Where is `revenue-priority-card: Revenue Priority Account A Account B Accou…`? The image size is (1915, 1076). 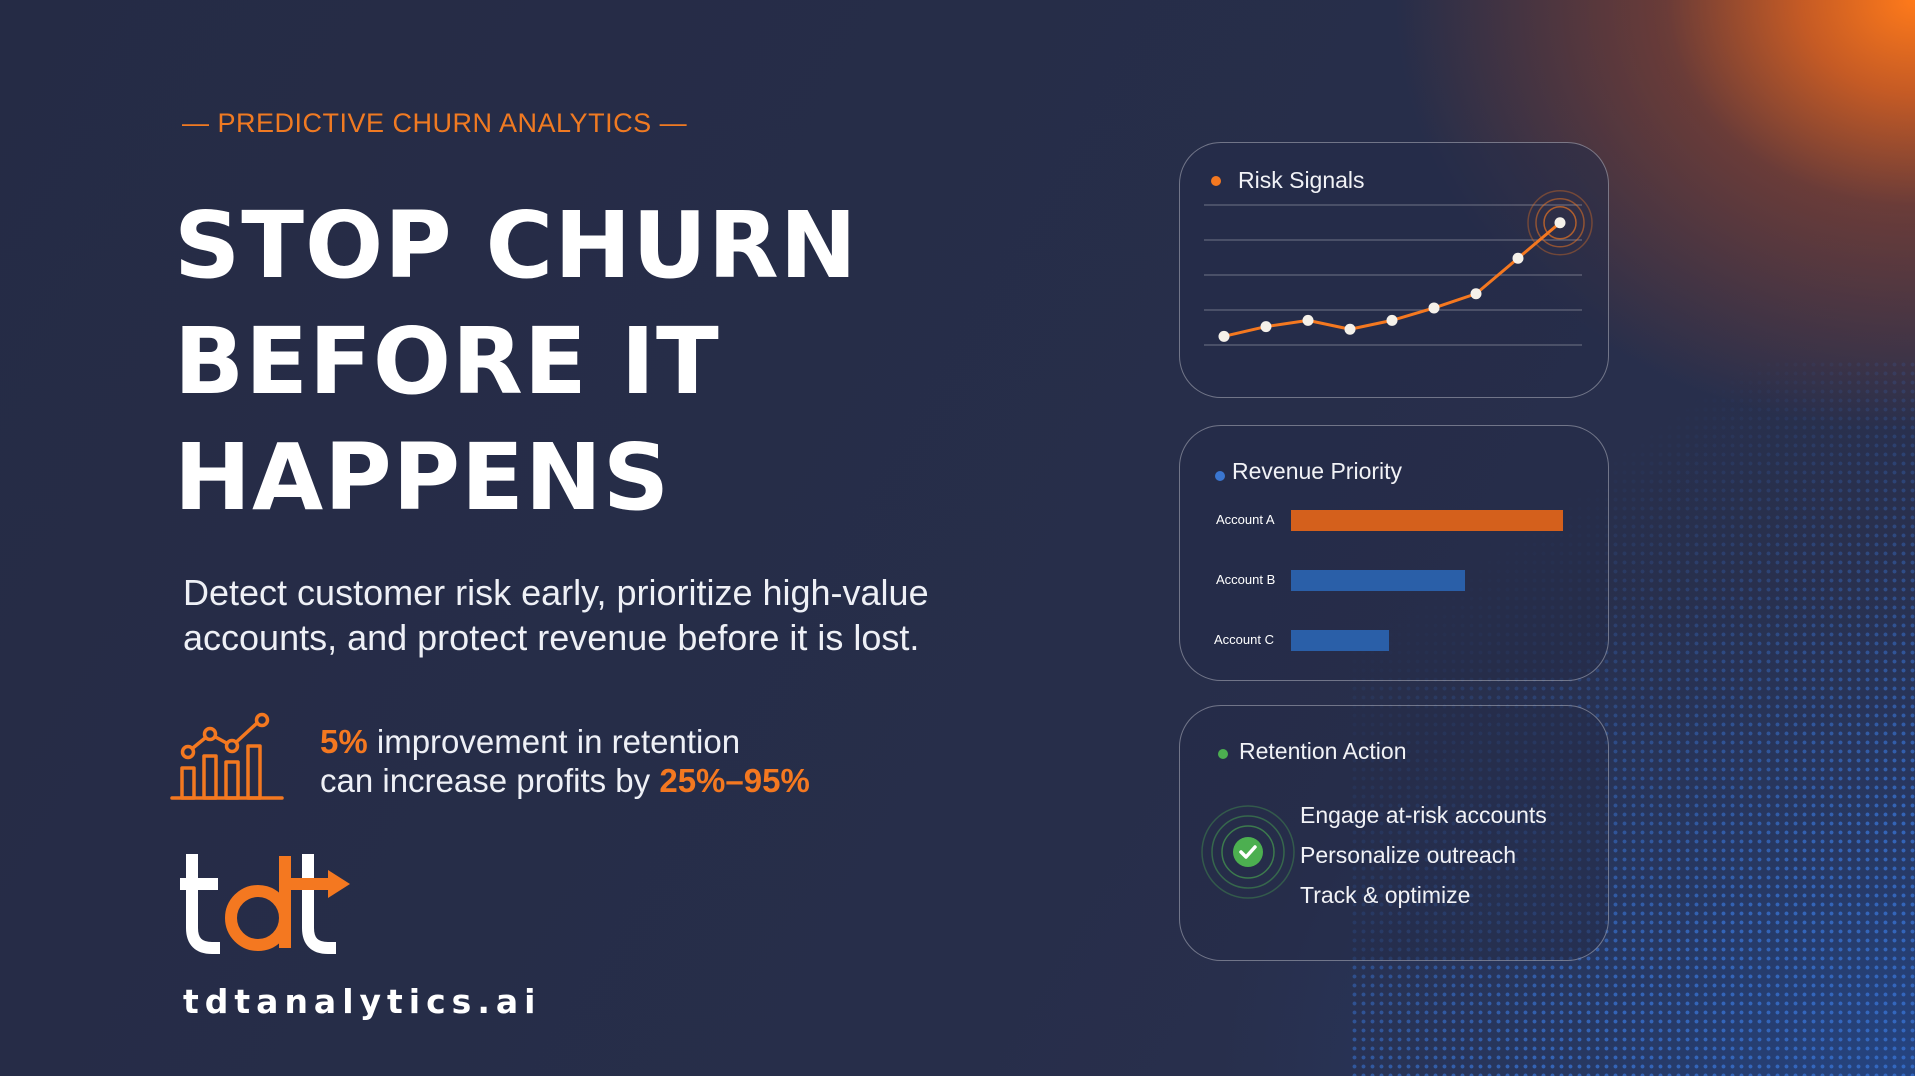 revenue-priority-card: Revenue Priority Account A Account B Accou… is located at coordinates (1394, 553).